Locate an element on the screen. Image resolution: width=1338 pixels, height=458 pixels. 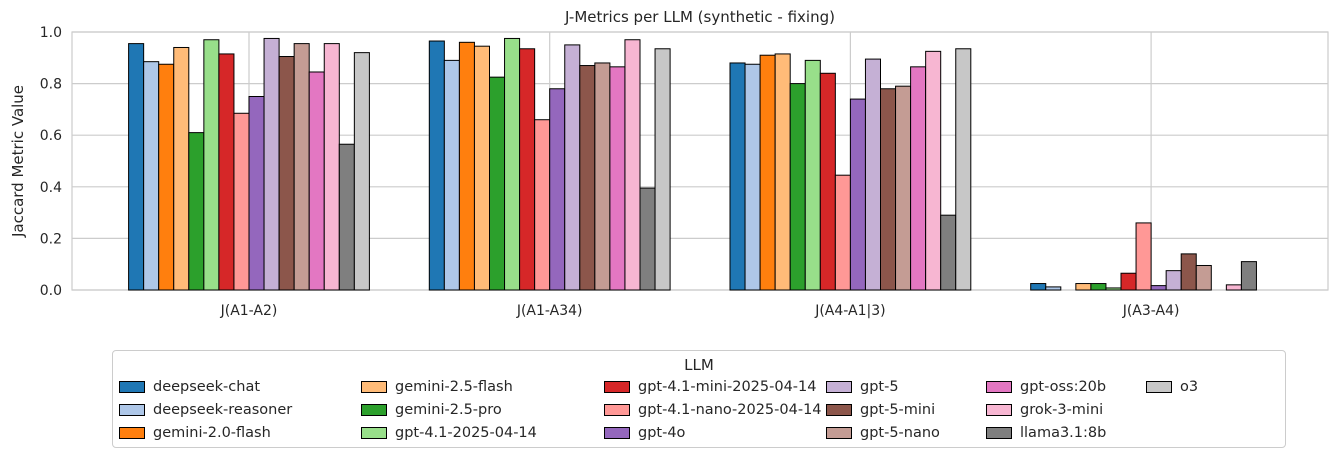
x-tick-labels: J(A1-A2) J(A1-A34) J(A4-A1|3) J(A3-A4) is located at coordinates (700, 311).